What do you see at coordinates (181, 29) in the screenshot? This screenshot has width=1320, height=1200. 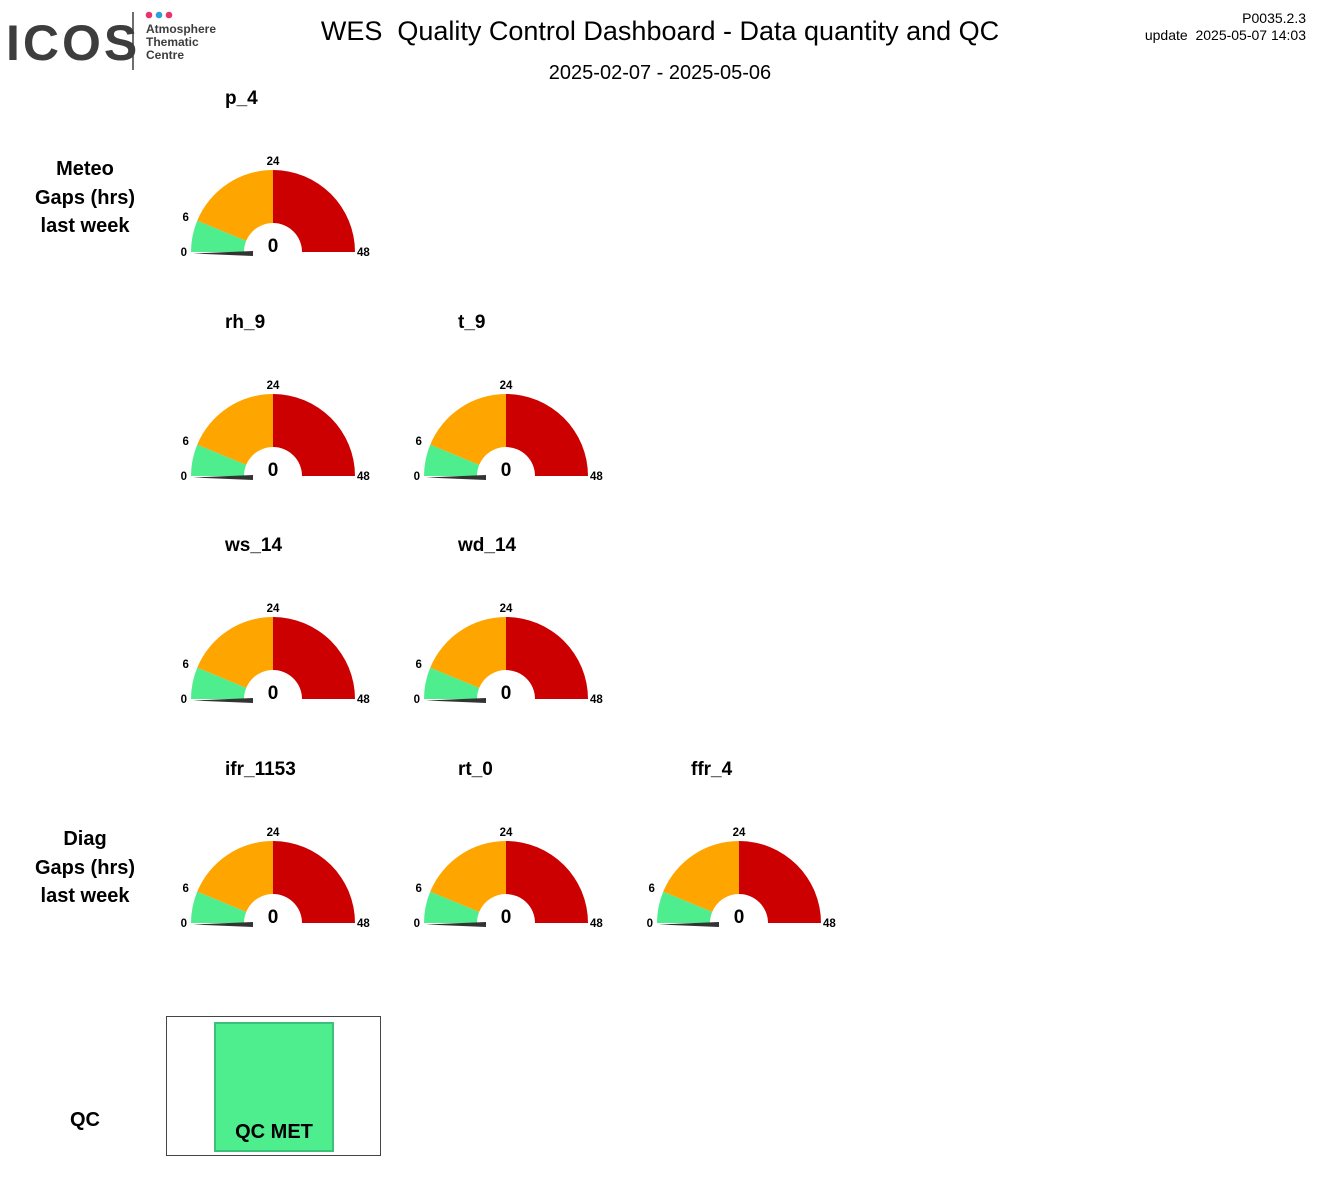 I see `logo-line-1: Atmosphere` at bounding box center [181, 29].